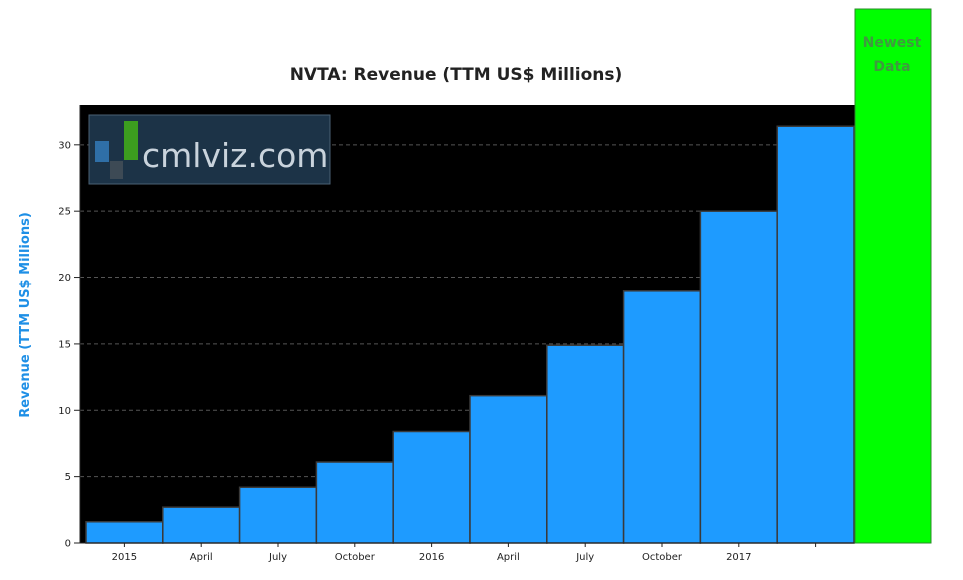 The image size is (963, 580). What do you see at coordinates (738, 557) in the screenshot?
I see `x-tick-label: 2017` at bounding box center [738, 557].